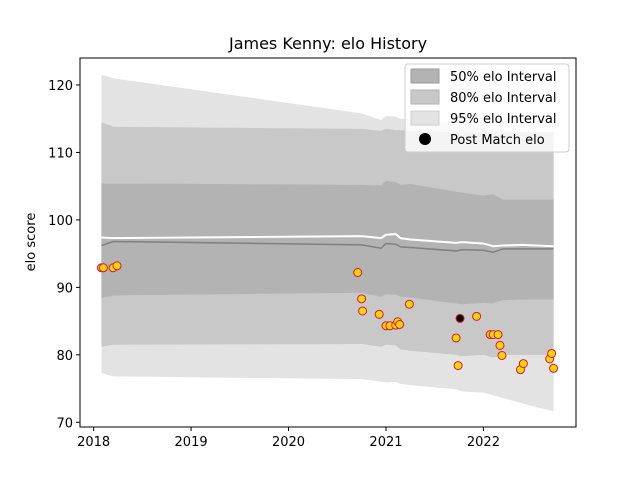 The image size is (640, 480). Describe the element at coordinates (288, 442) in the screenshot. I see `x-tick-label: 2020` at that location.